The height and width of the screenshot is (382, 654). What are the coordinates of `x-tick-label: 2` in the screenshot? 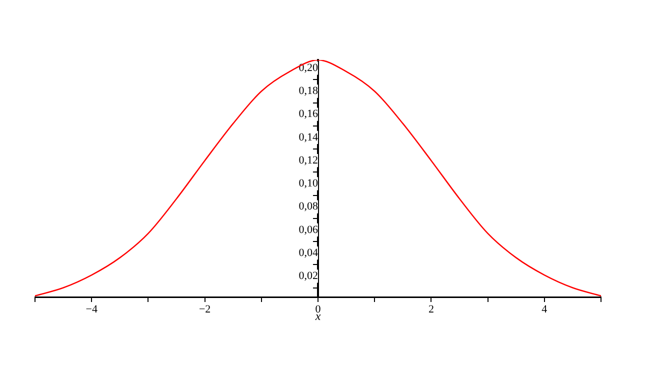 It's located at (431, 309).